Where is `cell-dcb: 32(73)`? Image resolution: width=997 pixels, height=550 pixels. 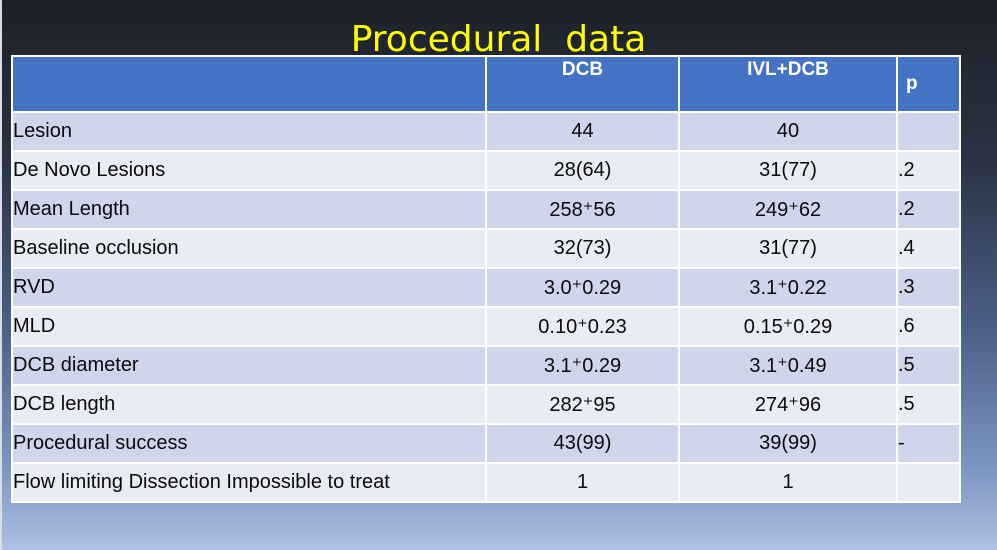 cell-dcb: 32(73) is located at coordinates (582, 248).